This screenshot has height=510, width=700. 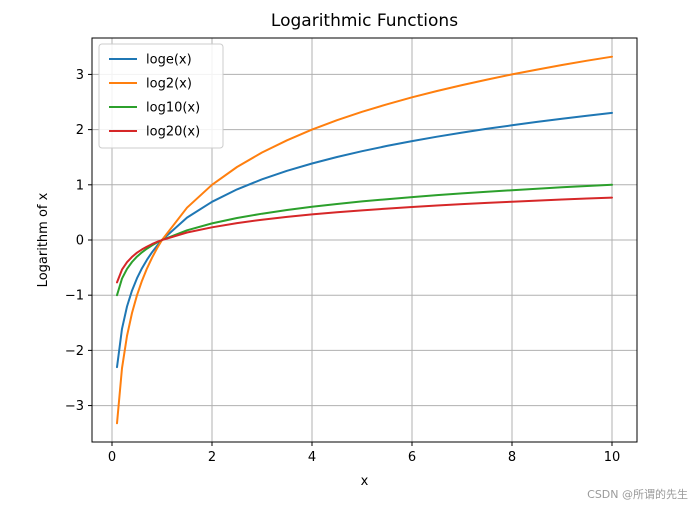 I want to click on y-tick-label: 3, so click(x=80, y=75).